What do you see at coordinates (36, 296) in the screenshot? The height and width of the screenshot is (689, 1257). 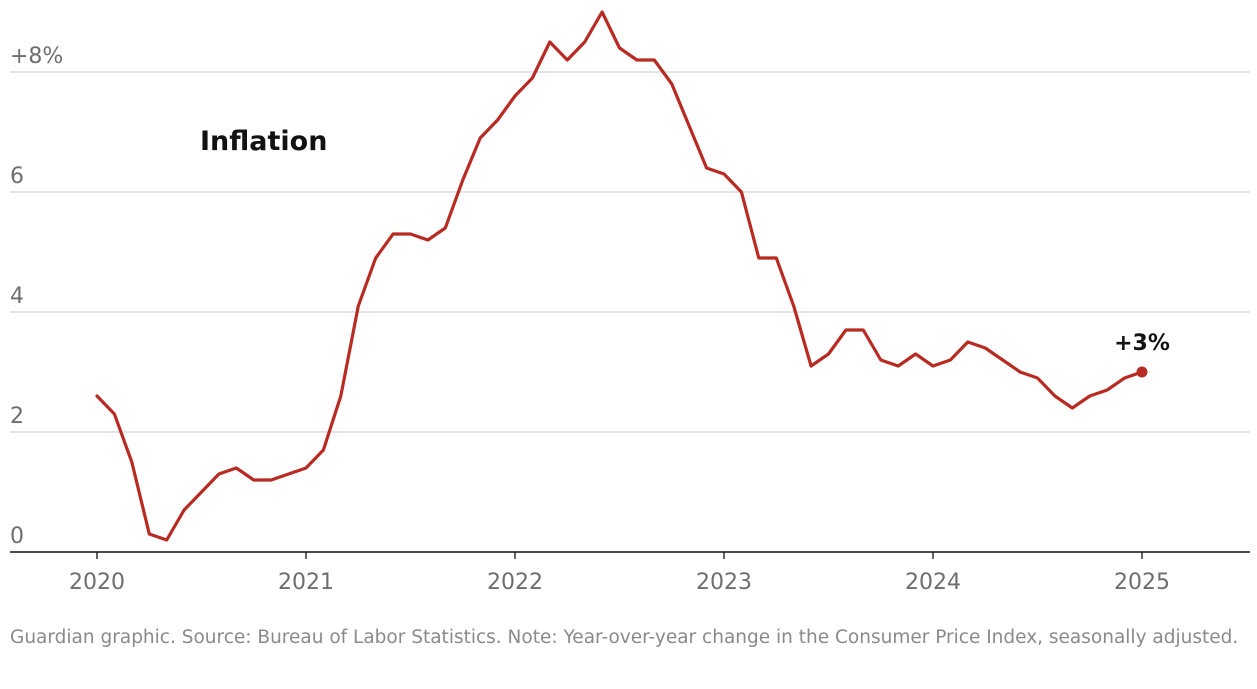 I see `y-tick-labels: 0 2 4 6 +8%` at bounding box center [36, 296].